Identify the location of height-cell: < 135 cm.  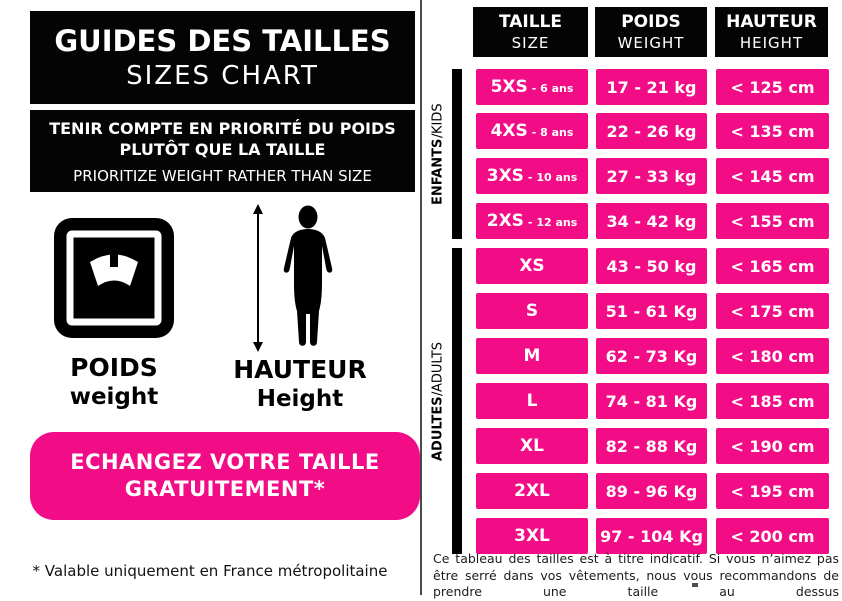
(772, 131).